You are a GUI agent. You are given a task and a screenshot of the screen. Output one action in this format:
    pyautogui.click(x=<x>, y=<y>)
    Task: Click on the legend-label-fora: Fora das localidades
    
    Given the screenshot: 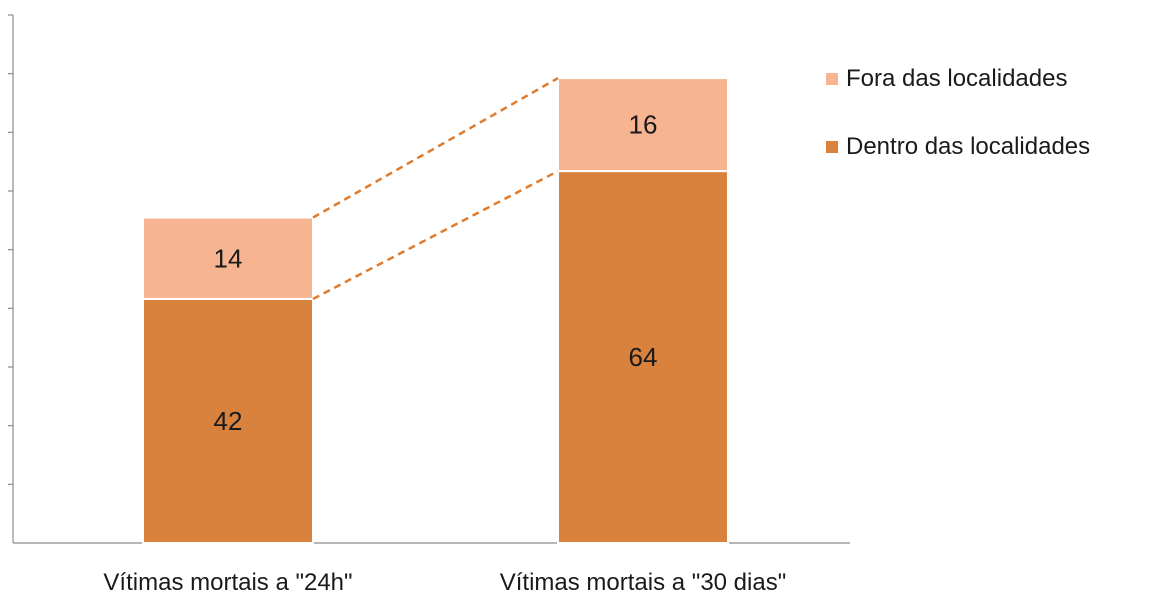 What is the action you would take?
    pyautogui.click(x=957, y=78)
    